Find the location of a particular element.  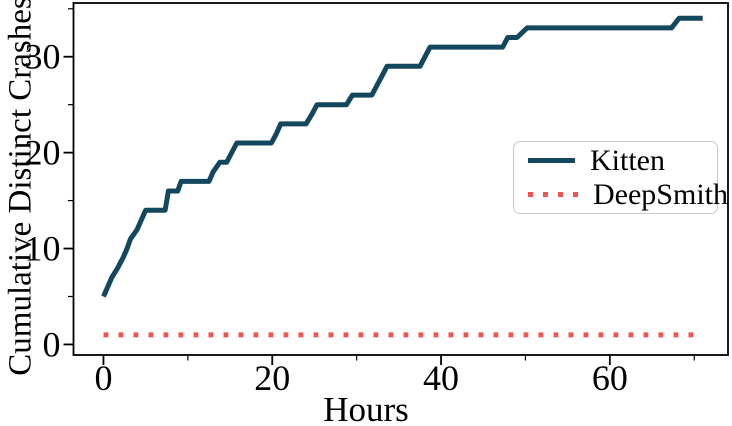

legend: Kitten DeepSmith is located at coordinates (620, 177).